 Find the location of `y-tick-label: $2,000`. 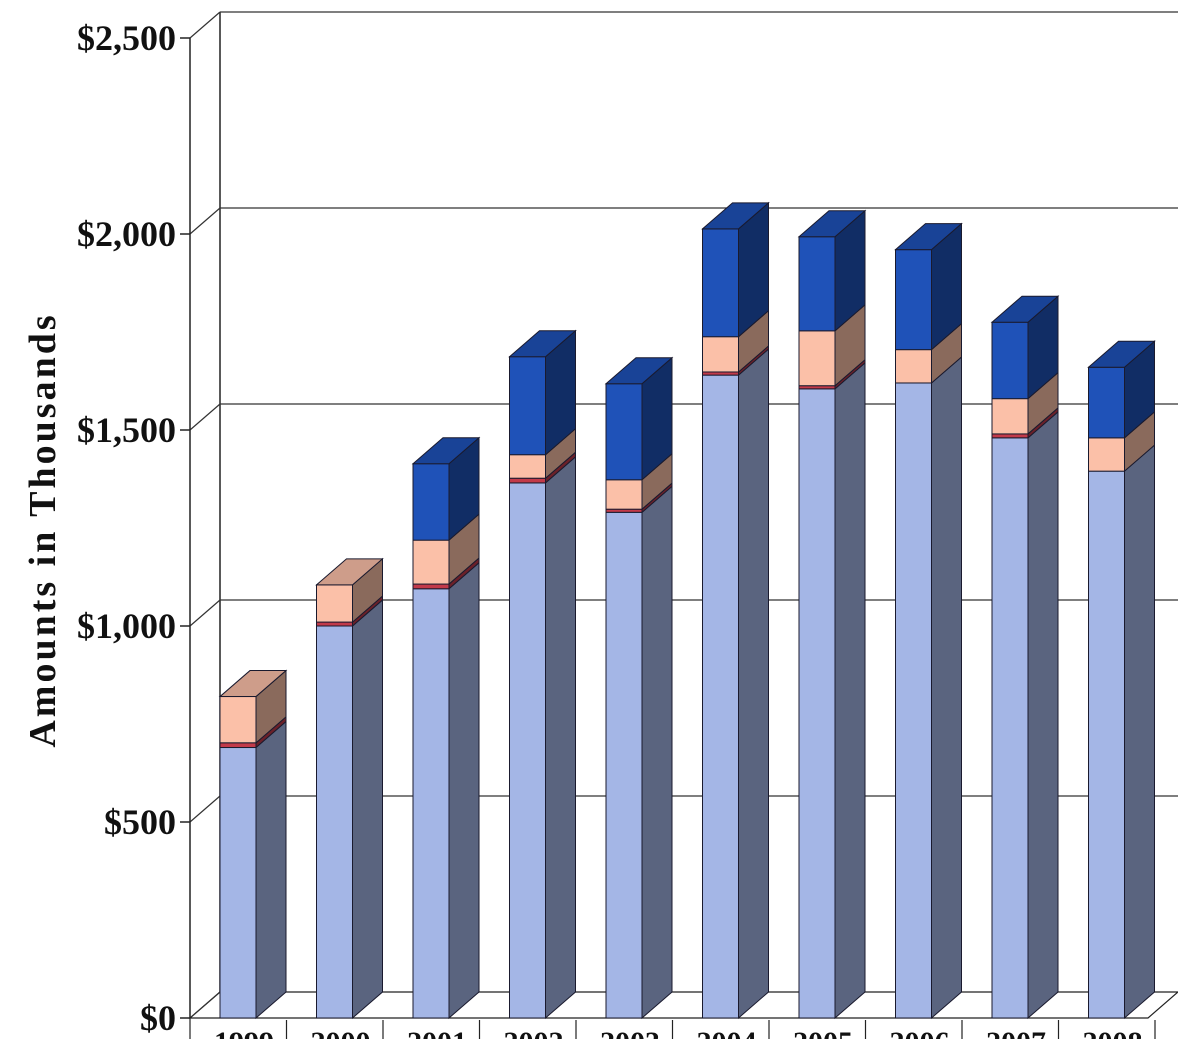

y-tick-label: $2,000 is located at coordinates (126, 234).